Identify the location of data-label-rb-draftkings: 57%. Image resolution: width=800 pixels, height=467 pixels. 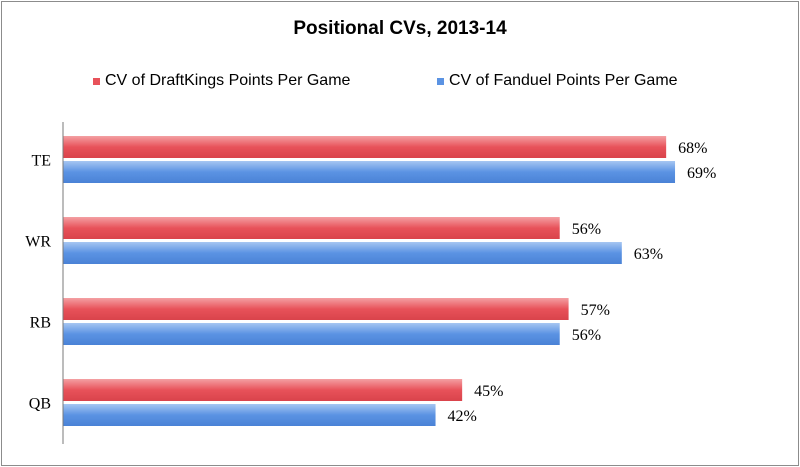
(595, 310).